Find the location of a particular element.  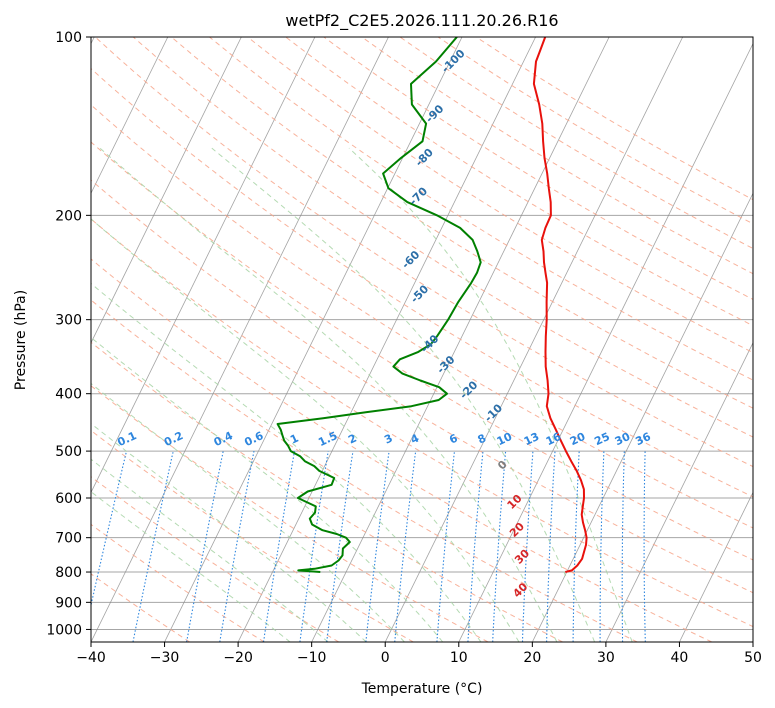

y-axis-label: Pressure (hPa) is located at coordinates (21, 340).